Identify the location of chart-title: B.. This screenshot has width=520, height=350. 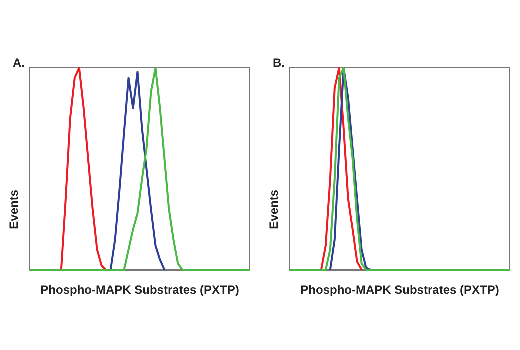
(279, 63).